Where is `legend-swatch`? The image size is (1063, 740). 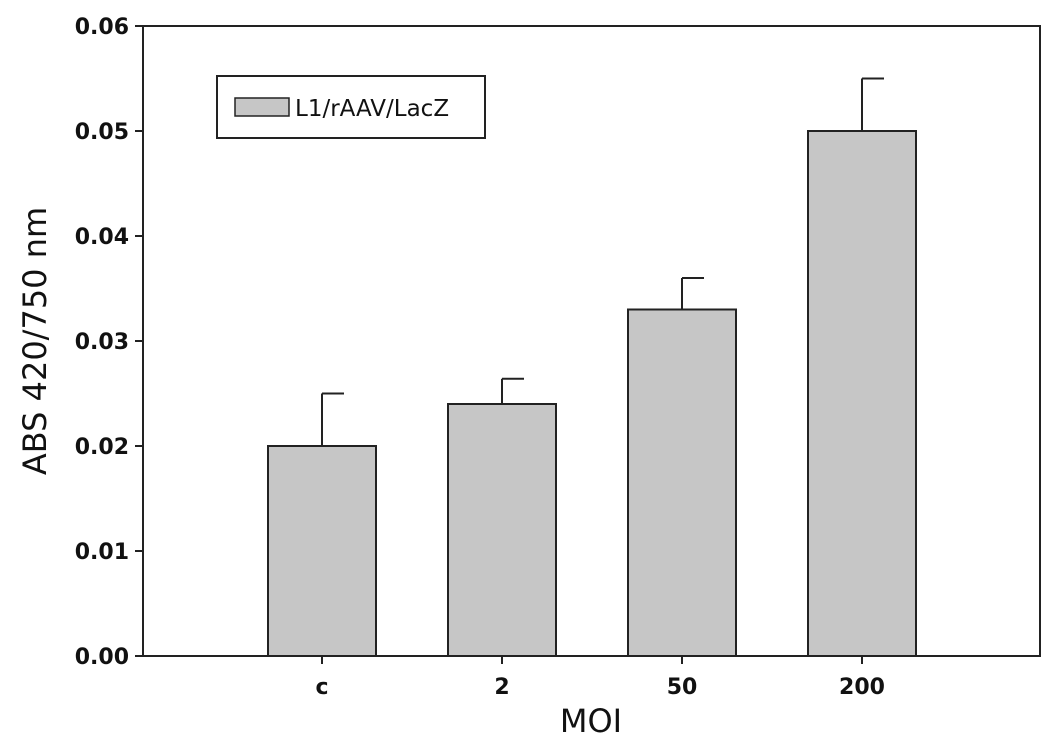 legend-swatch is located at coordinates (262, 107).